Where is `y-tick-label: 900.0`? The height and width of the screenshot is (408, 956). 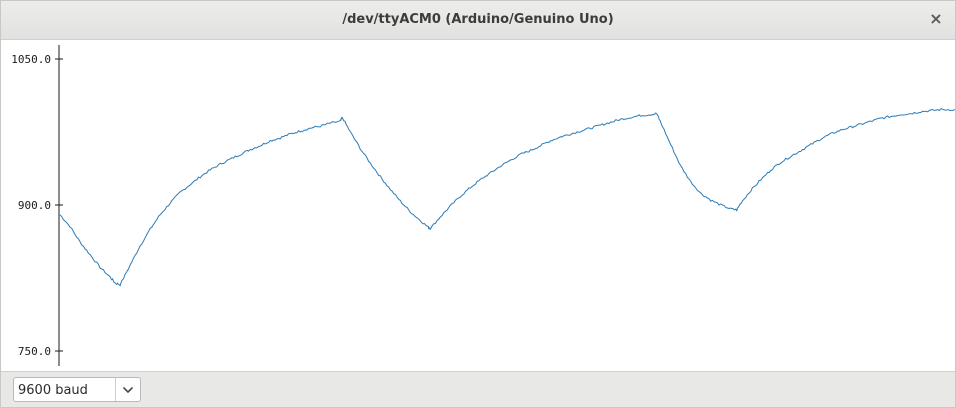 y-tick-label: 900.0 is located at coordinates (34, 205).